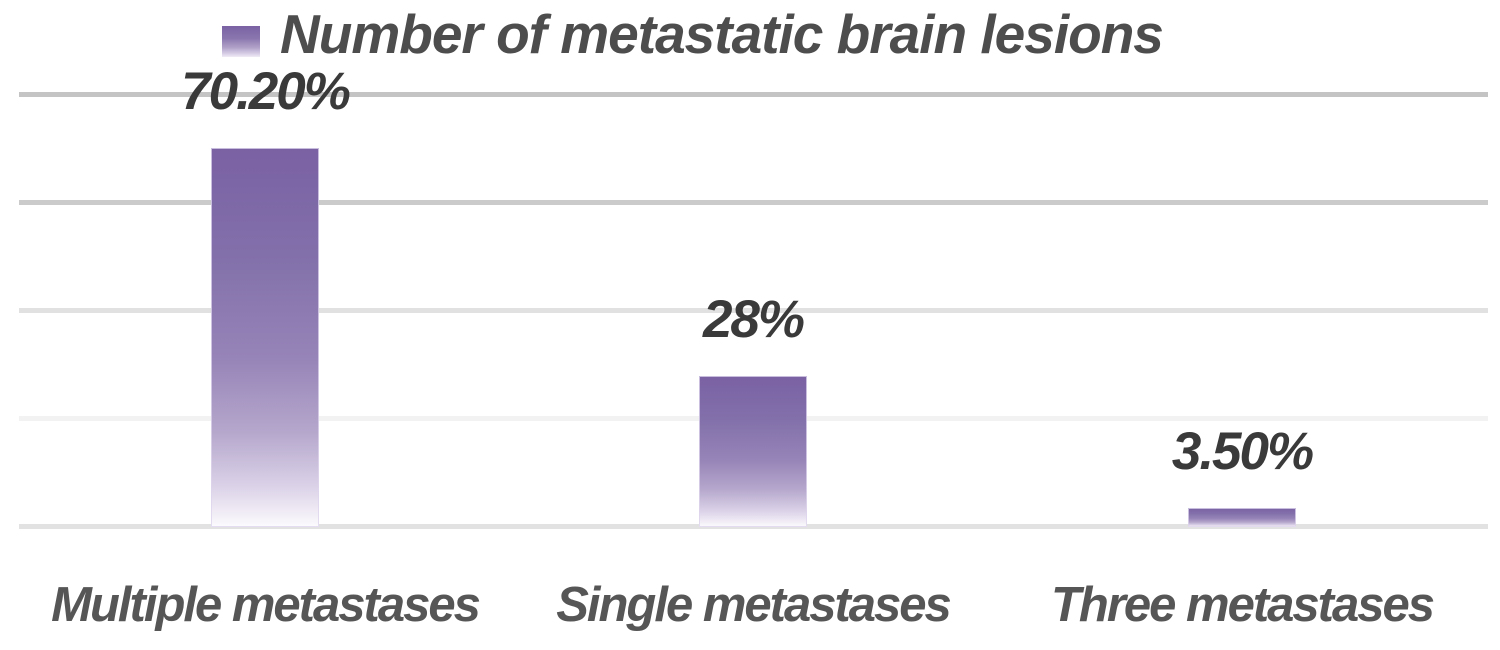 The width and height of the screenshot is (1500, 650). I want to click on gridline-40pct, so click(753, 310).